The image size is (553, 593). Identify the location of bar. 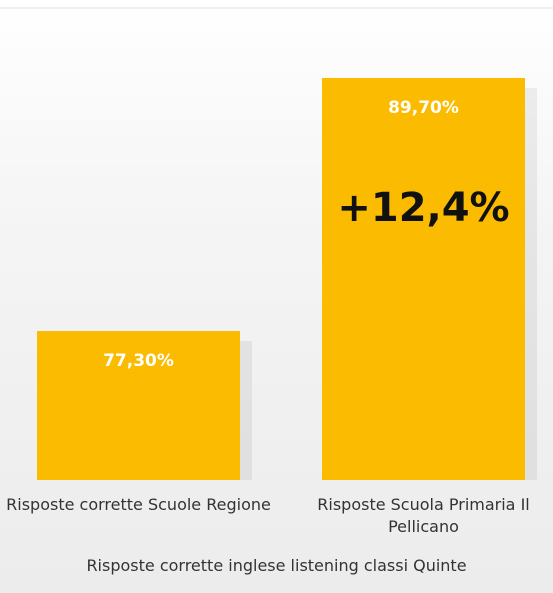
(138, 405).